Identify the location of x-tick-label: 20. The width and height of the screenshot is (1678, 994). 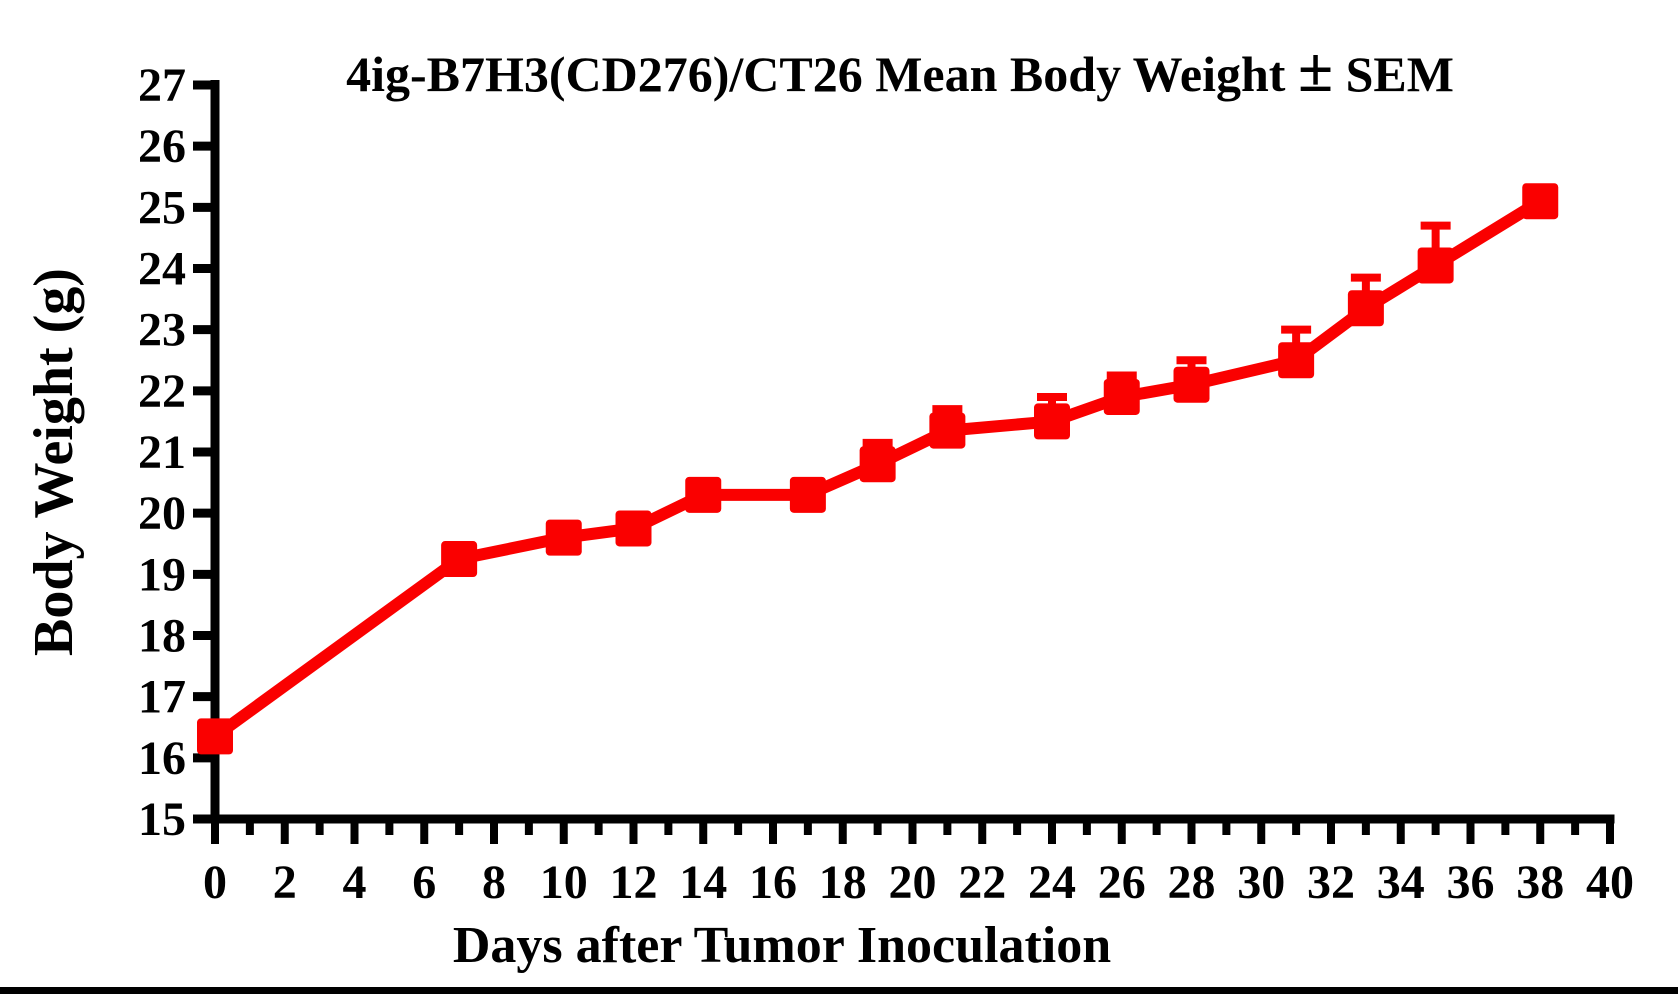
(913, 882).